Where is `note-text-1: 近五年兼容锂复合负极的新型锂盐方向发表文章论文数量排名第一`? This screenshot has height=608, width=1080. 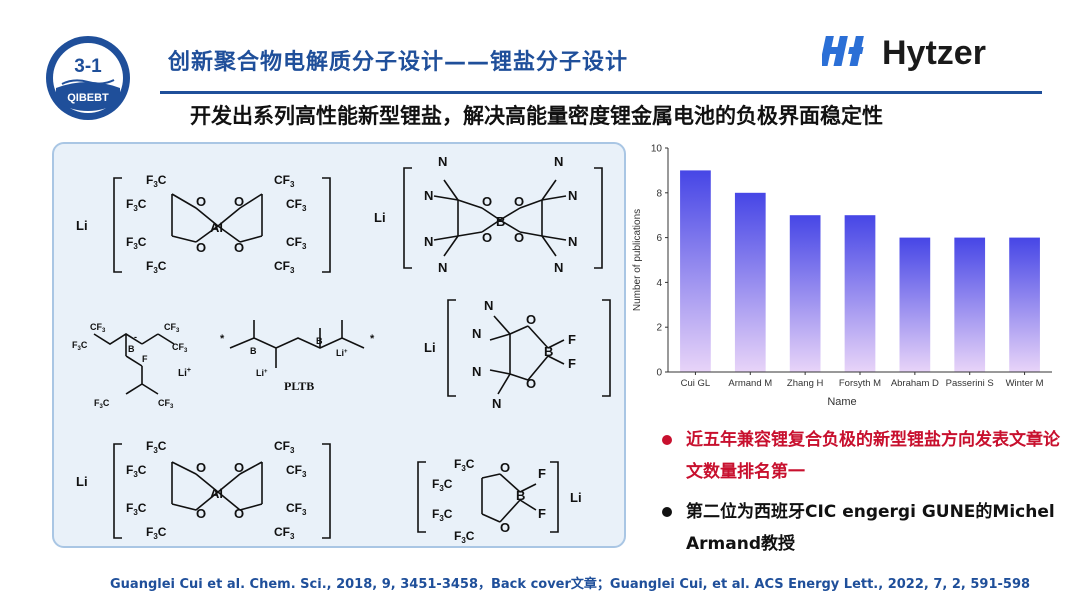 note-text-1: 近五年兼容锂复合负极的新型锂盐方向发表文章论文数量排名第一 is located at coordinates (873, 456).